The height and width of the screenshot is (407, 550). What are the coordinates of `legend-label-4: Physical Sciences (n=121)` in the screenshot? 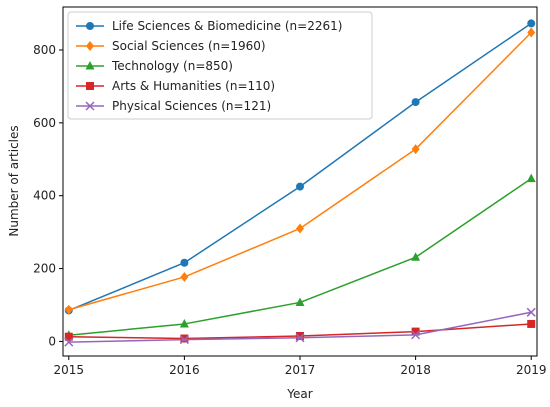 It's located at (191, 106).